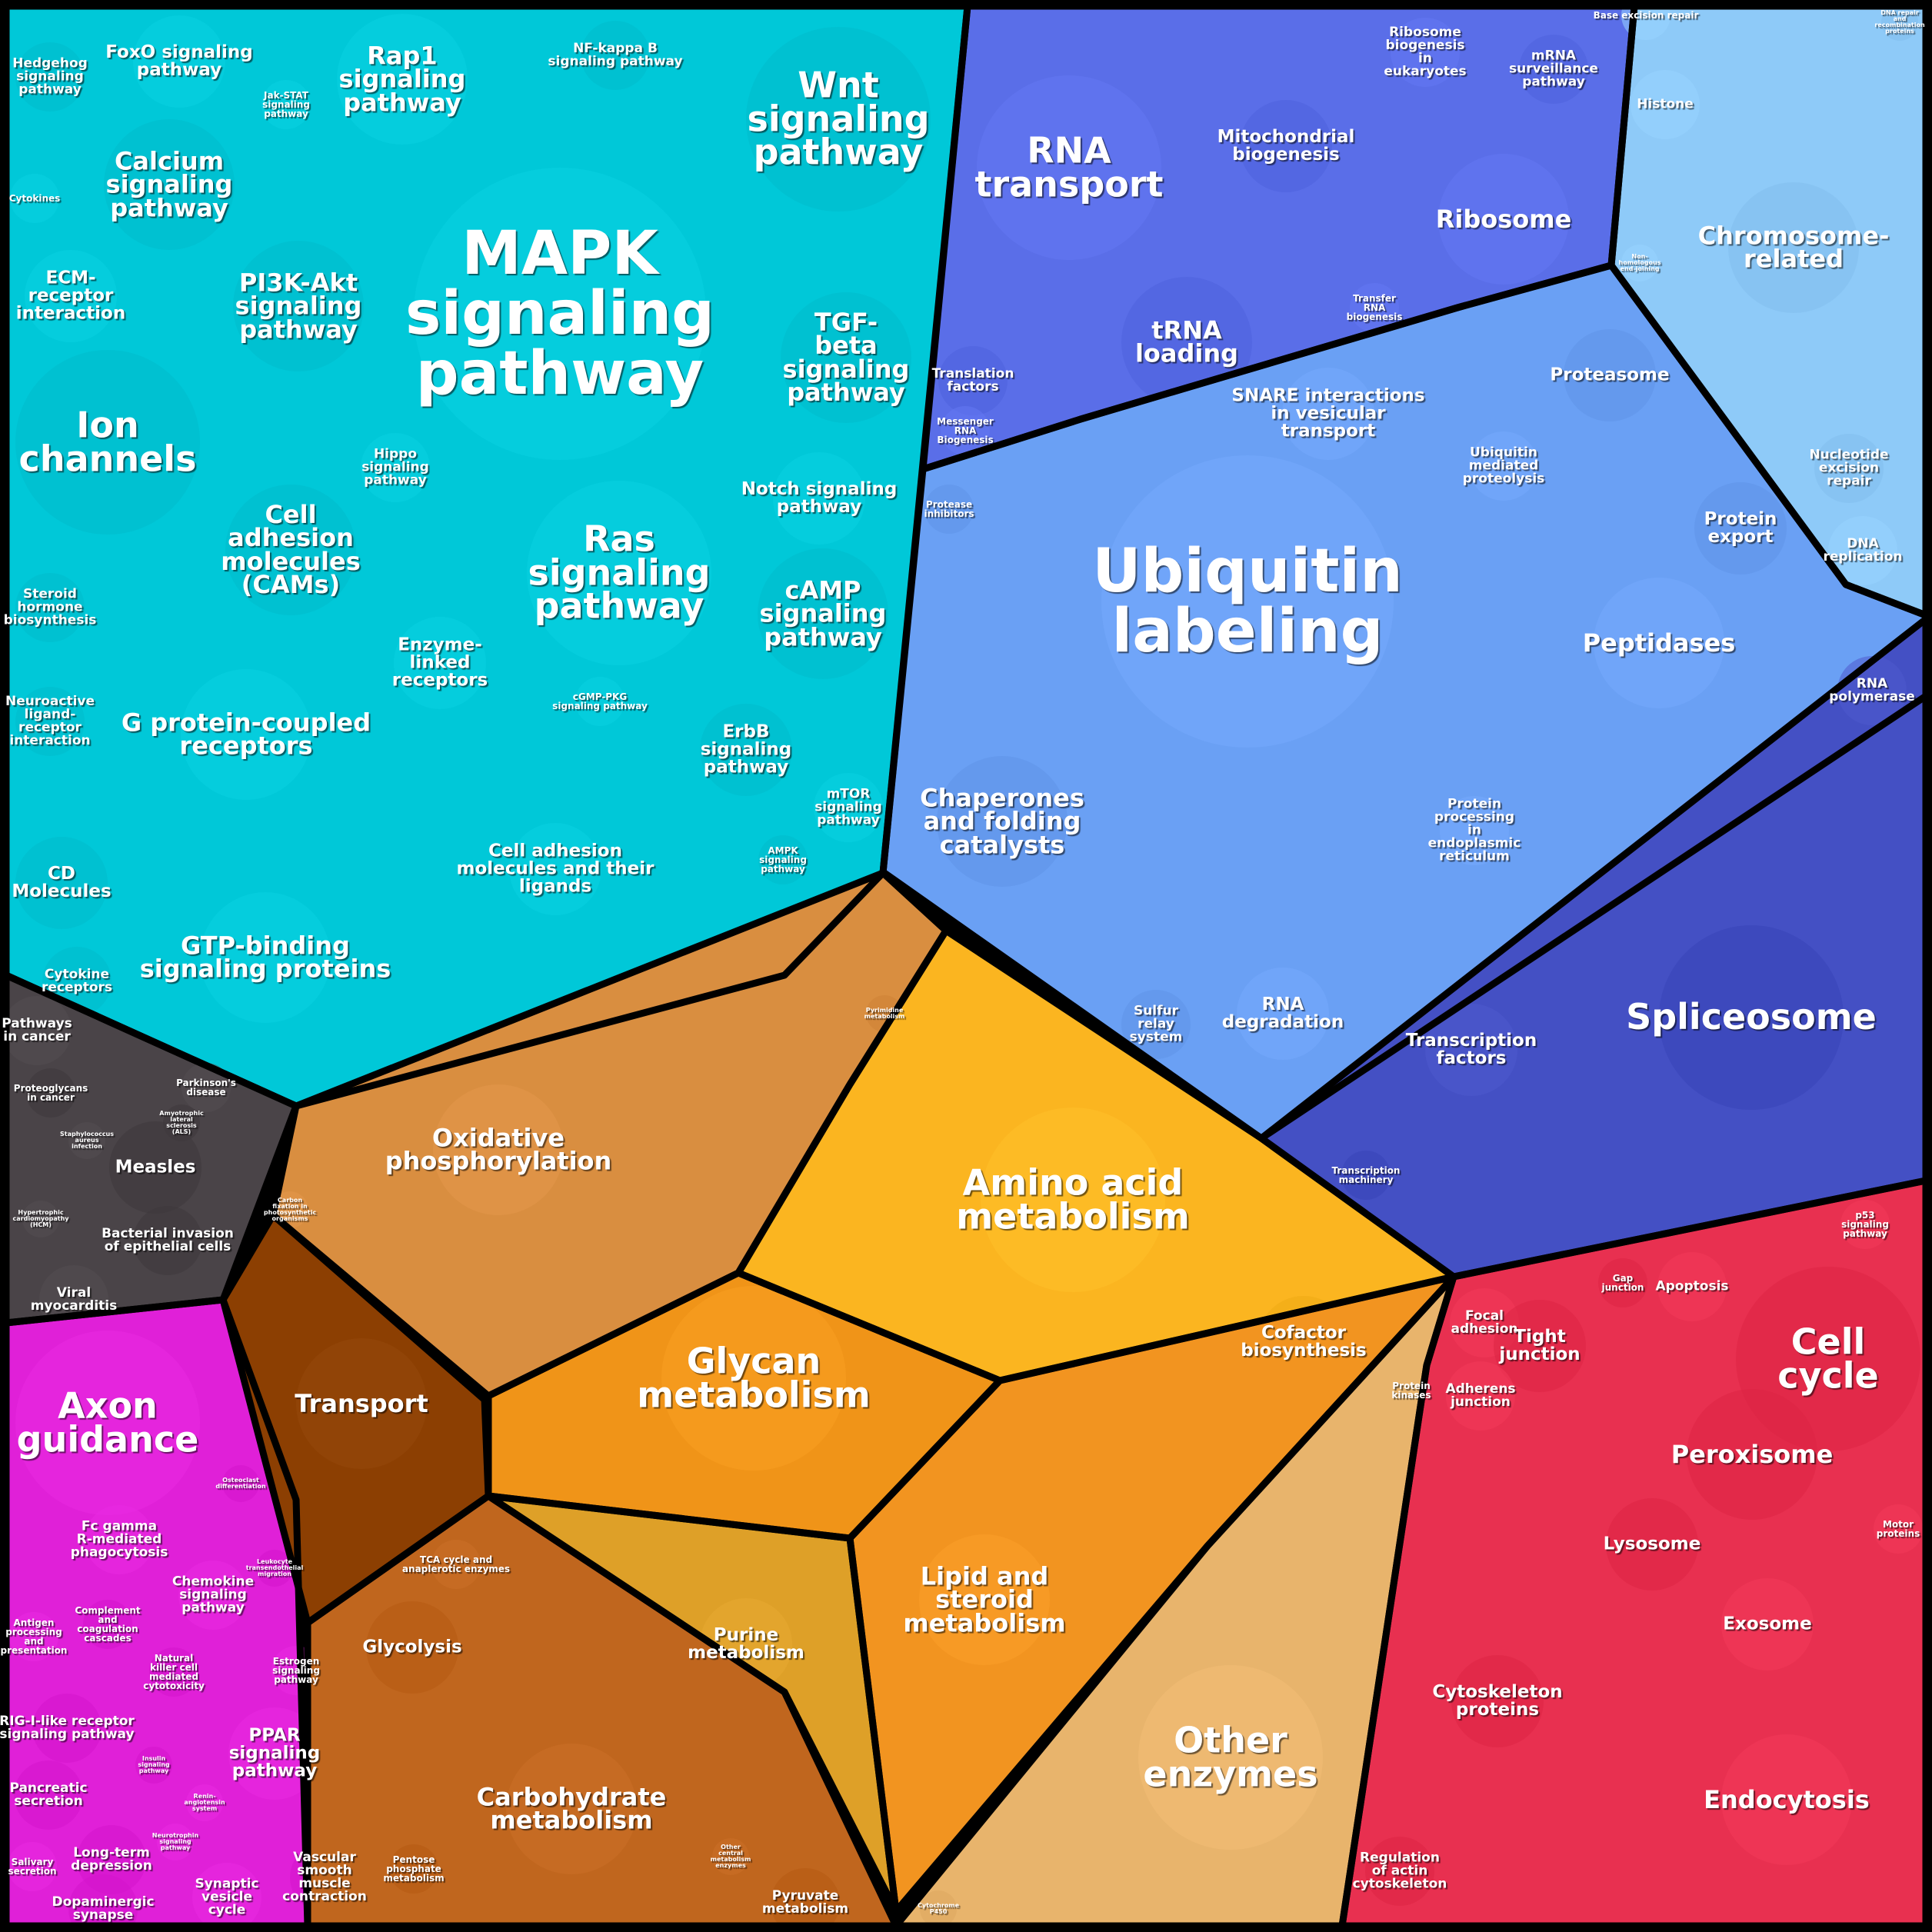 This screenshot has height=1932, width=1932. What do you see at coordinates (1665, 104) in the screenshot?
I see `pathway-label-histone: Histone` at bounding box center [1665, 104].